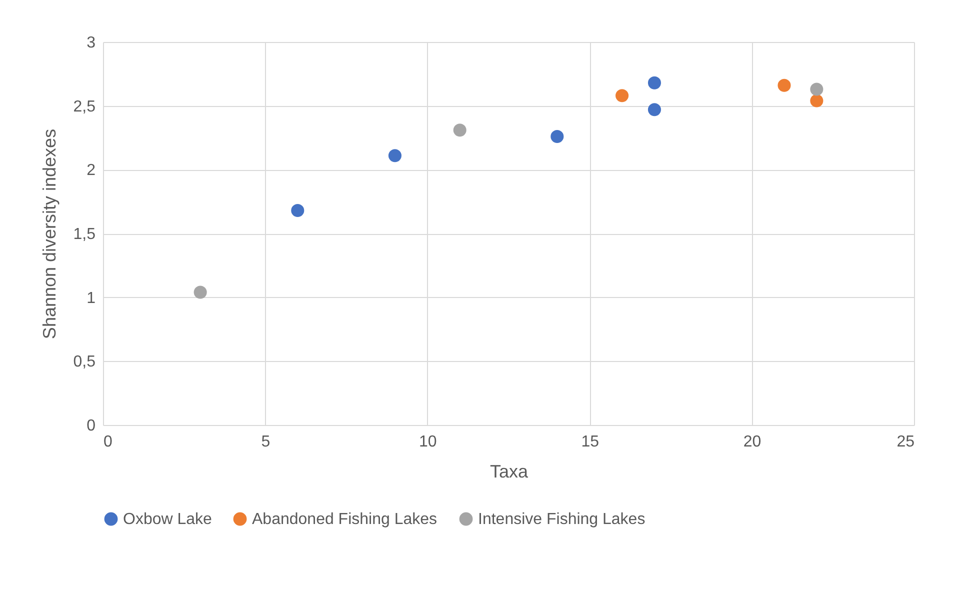 The width and height of the screenshot is (976, 592). What do you see at coordinates (49, 234) in the screenshot?
I see `y-axis-title: Shannon diversity indexes` at bounding box center [49, 234].